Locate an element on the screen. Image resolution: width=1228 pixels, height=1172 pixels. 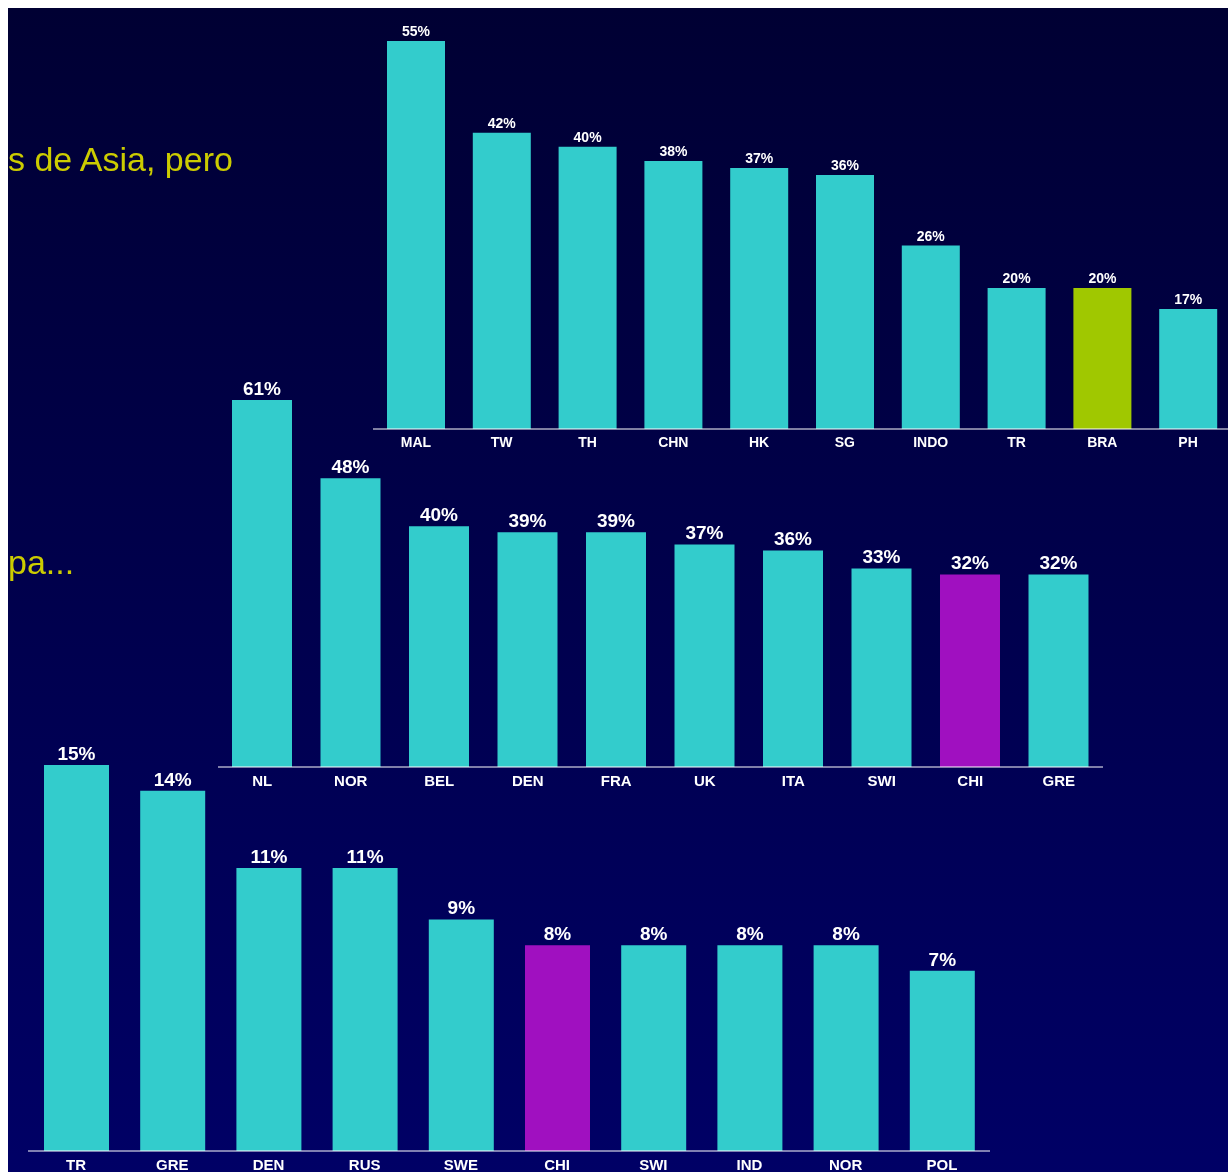
x-tick-label: CHN is located at coordinates (673, 441).